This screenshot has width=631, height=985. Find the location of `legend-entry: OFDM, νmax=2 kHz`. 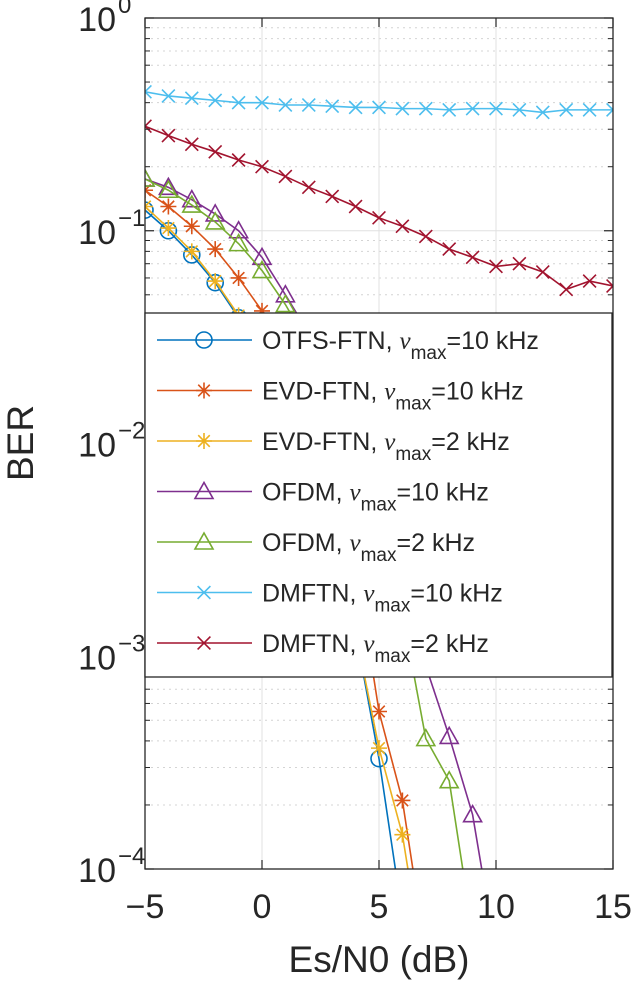

legend-entry: OFDM, νmax=2 kHz is located at coordinates (316, 547).